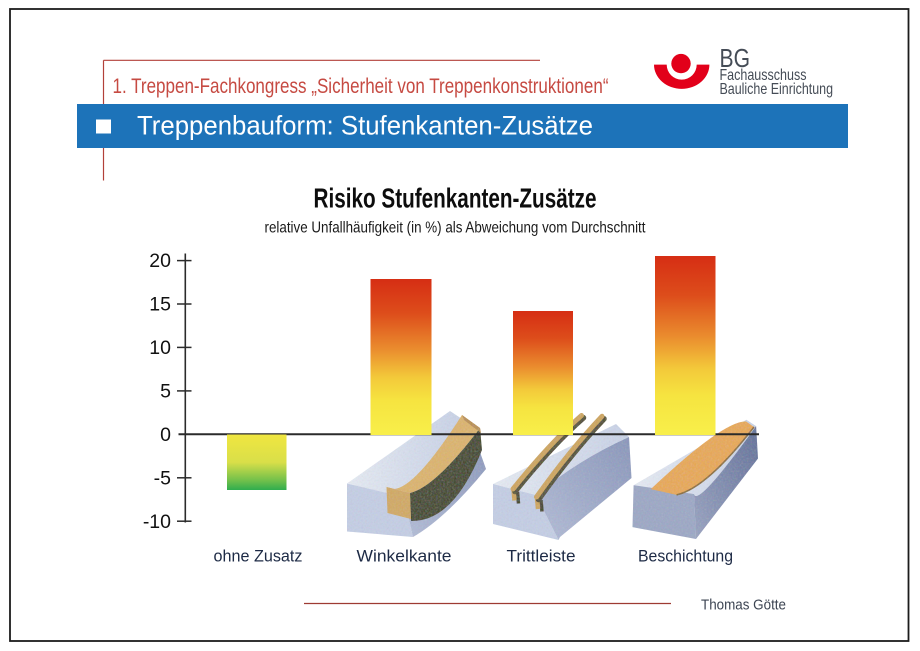 The width and height of the screenshot is (920, 651). What do you see at coordinates (763, 75) in the screenshot?
I see `svg-text: Fachausschuss` at bounding box center [763, 75].